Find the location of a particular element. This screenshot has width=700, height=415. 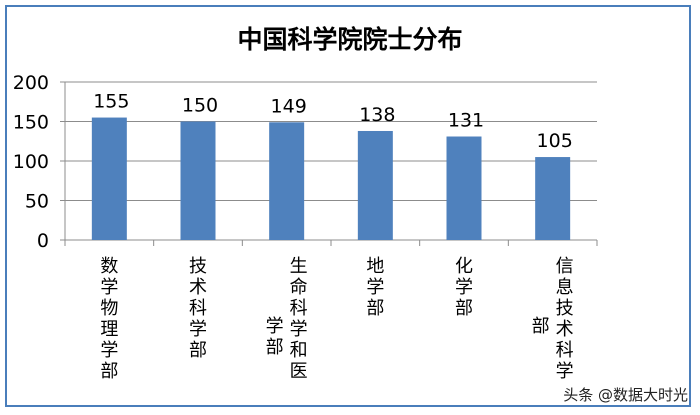

category-label: 数学物理学部 is located at coordinates (109, 319).